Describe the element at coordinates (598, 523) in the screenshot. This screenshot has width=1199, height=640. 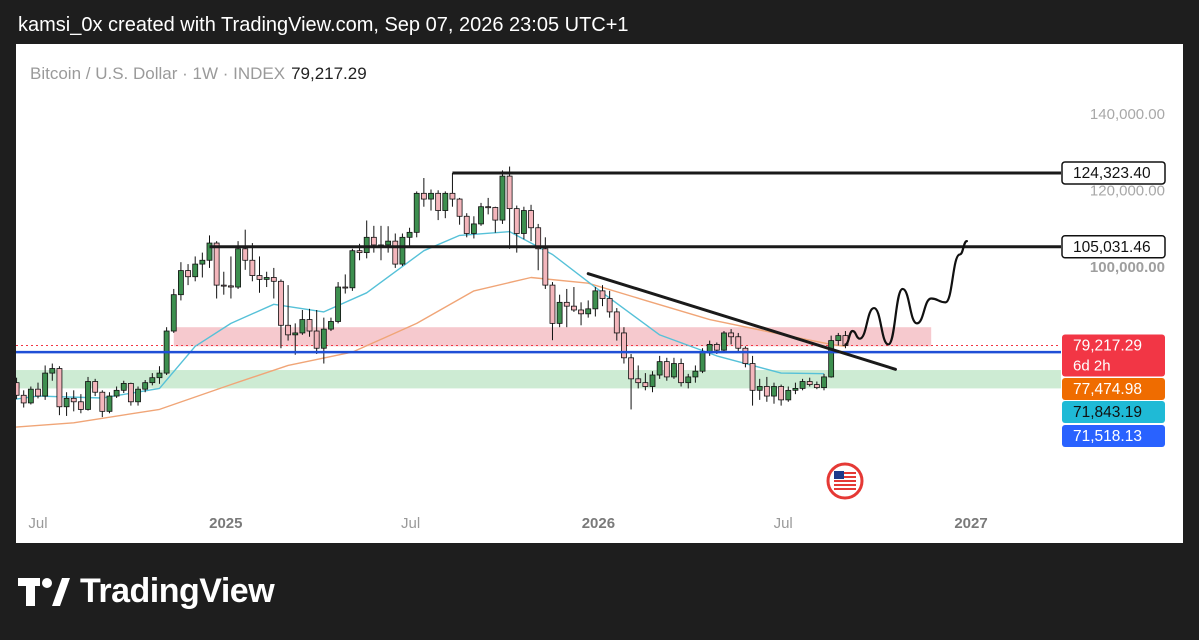
I see `x-tick-label: 2026` at that location.